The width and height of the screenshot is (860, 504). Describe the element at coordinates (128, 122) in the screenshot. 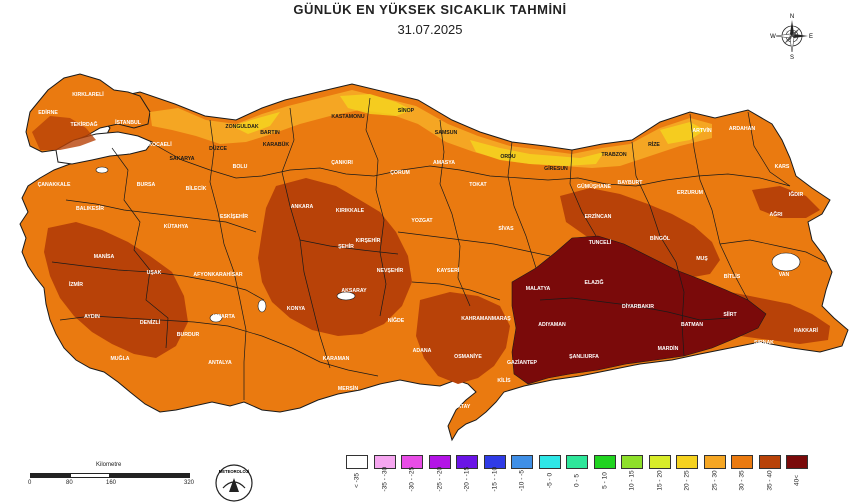

I see `city-label: İSTANBUL` at that location.